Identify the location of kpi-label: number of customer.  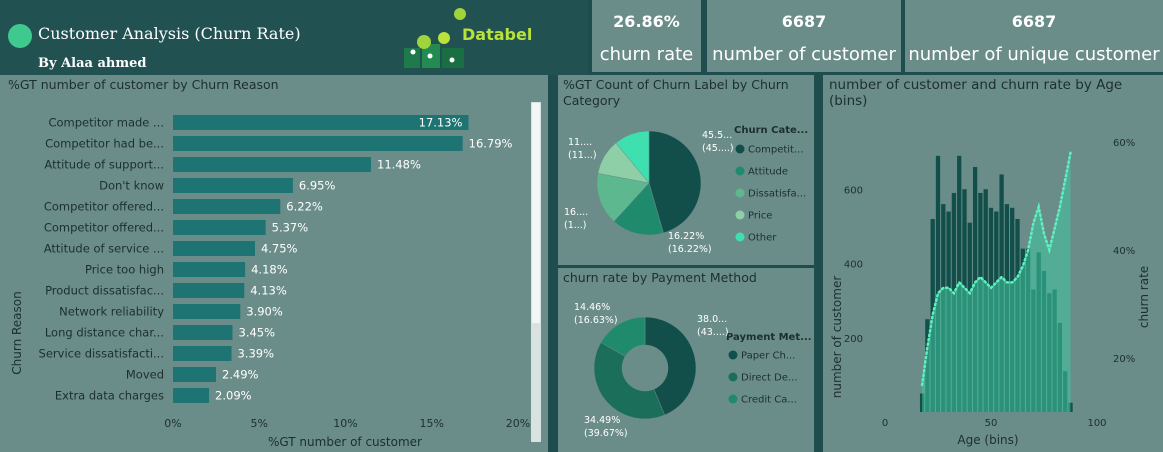
(804, 54).